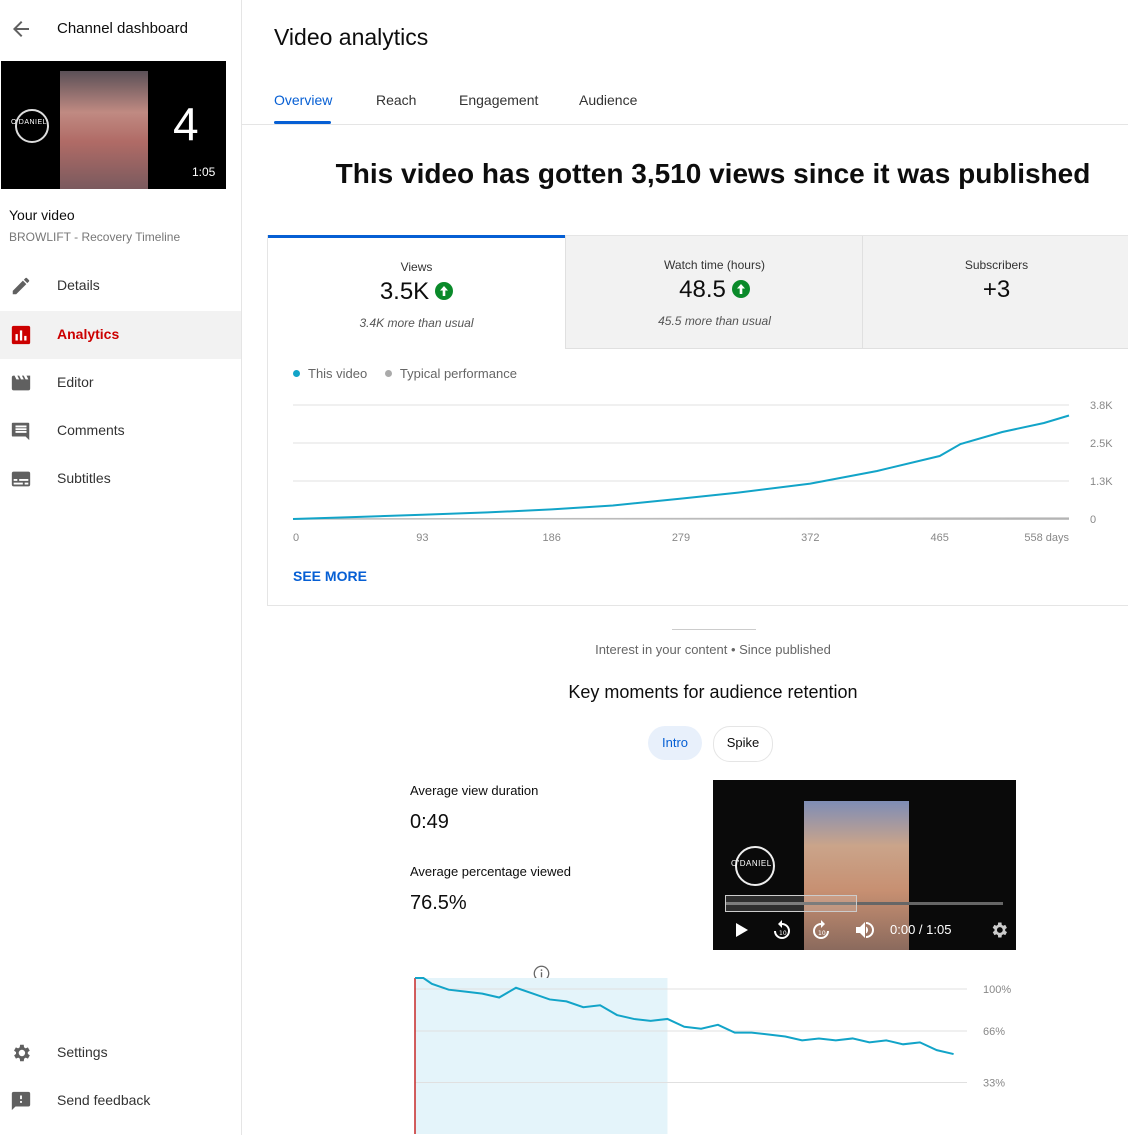  What do you see at coordinates (120, 1053) in the screenshot?
I see `sidebar-item-settings: Settings` at bounding box center [120, 1053].